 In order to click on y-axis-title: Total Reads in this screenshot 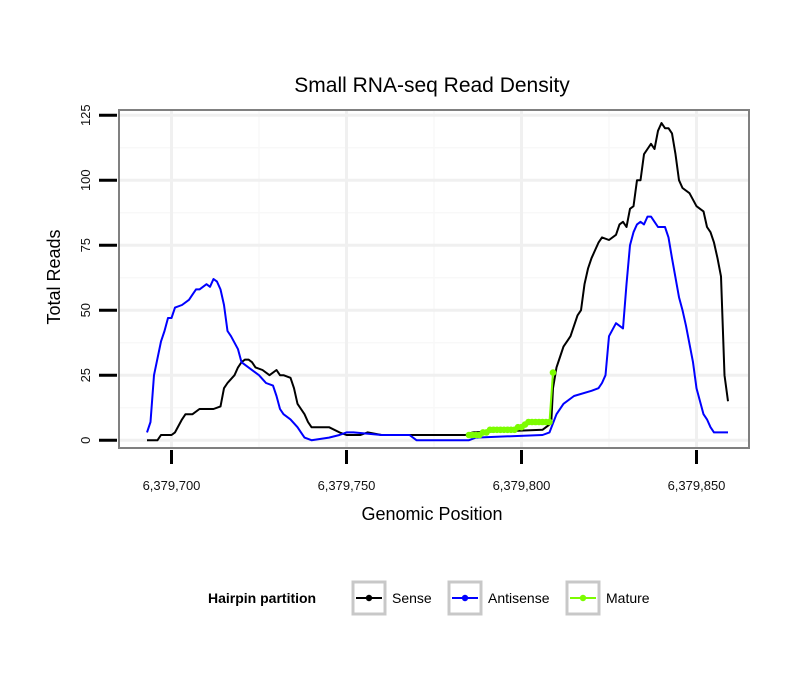, I will do `click(54, 276)`.